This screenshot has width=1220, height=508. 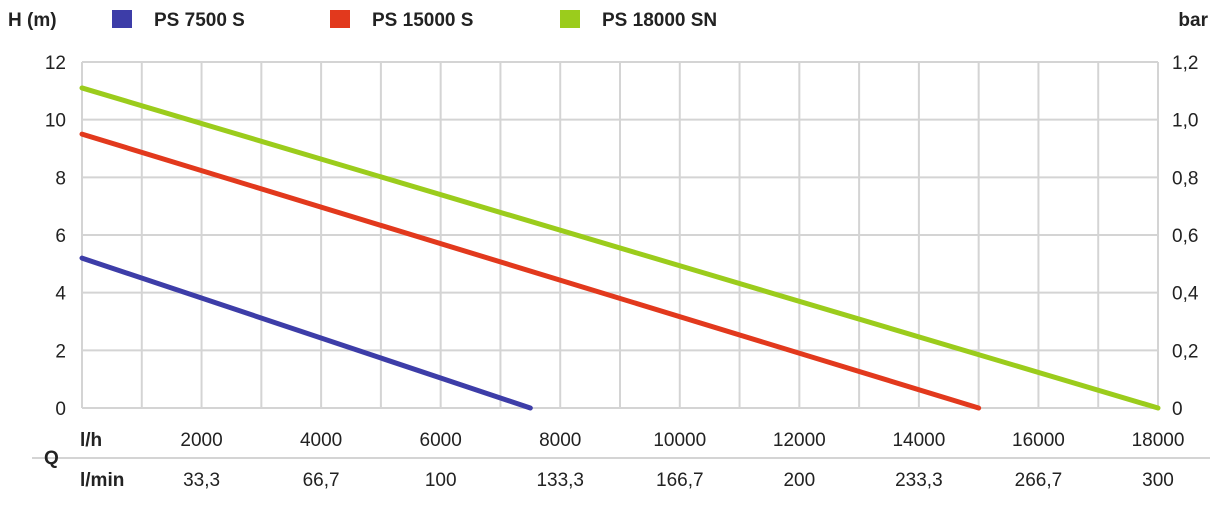 I want to click on legend-label: PS 15000 S, so click(x=422, y=20).